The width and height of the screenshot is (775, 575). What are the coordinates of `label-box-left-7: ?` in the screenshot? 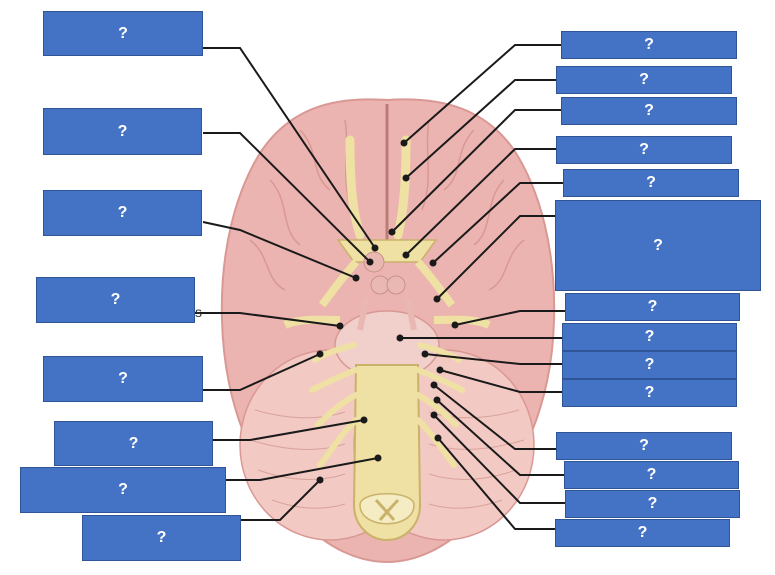 It's located at (123, 490).